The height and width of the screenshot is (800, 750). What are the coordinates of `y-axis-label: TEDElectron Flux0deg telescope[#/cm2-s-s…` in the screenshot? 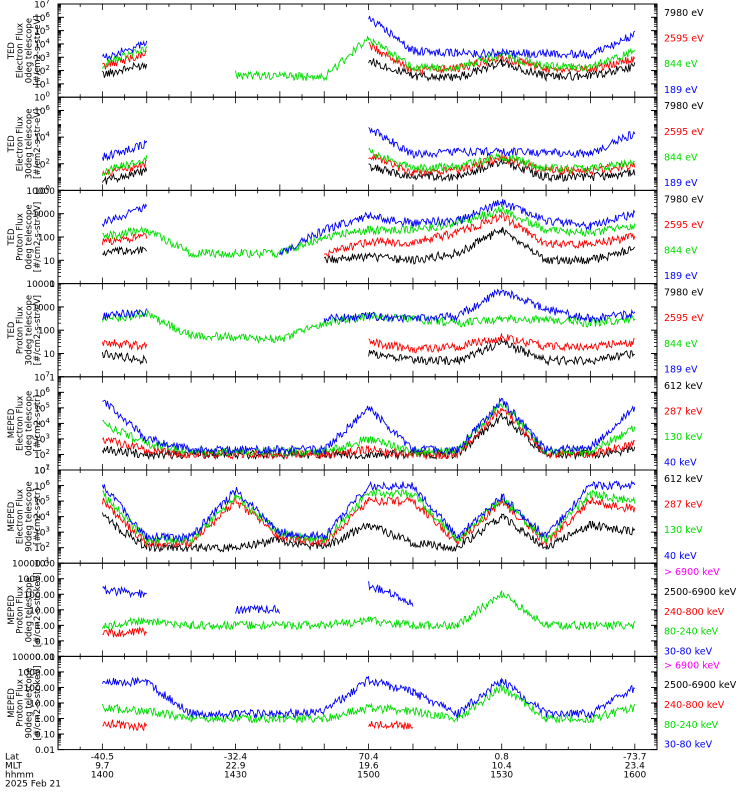 It's located at (25, 50).